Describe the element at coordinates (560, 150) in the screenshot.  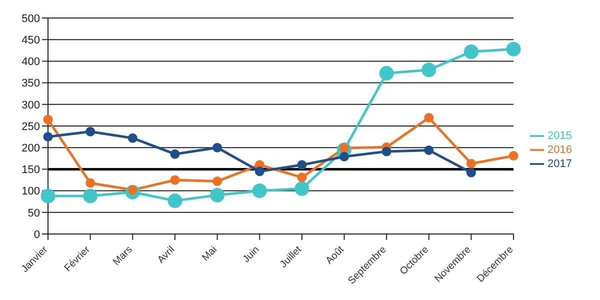
I see `legend-label: 2016` at that location.